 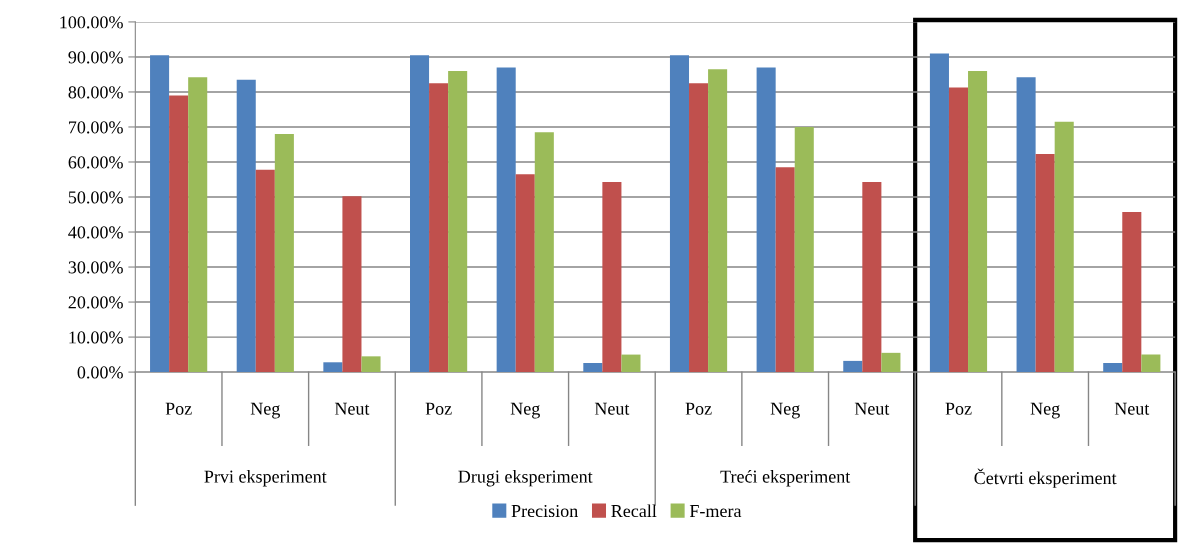 What do you see at coordinates (715, 511) in the screenshot?
I see `legend-label: F-mera` at bounding box center [715, 511].